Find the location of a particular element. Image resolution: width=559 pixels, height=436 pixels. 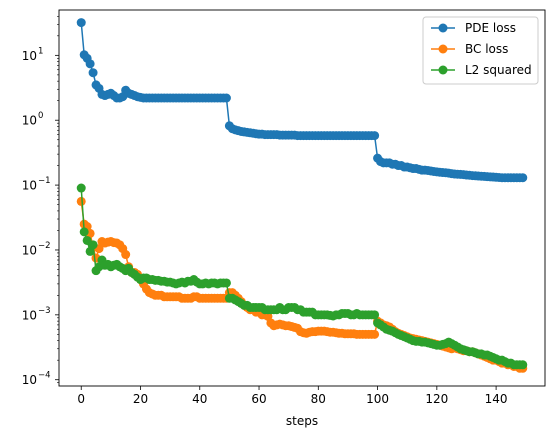

y-tick-label-e0: 10 is located at coordinates (29, 121).